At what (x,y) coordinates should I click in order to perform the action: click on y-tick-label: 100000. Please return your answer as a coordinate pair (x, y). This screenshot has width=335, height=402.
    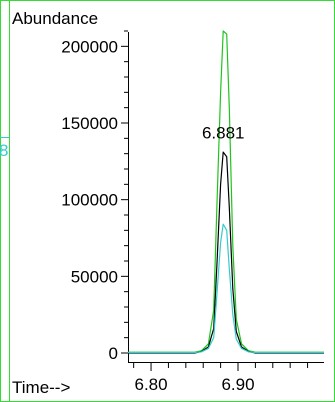
    Looking at the image, I should click on (89, 200).